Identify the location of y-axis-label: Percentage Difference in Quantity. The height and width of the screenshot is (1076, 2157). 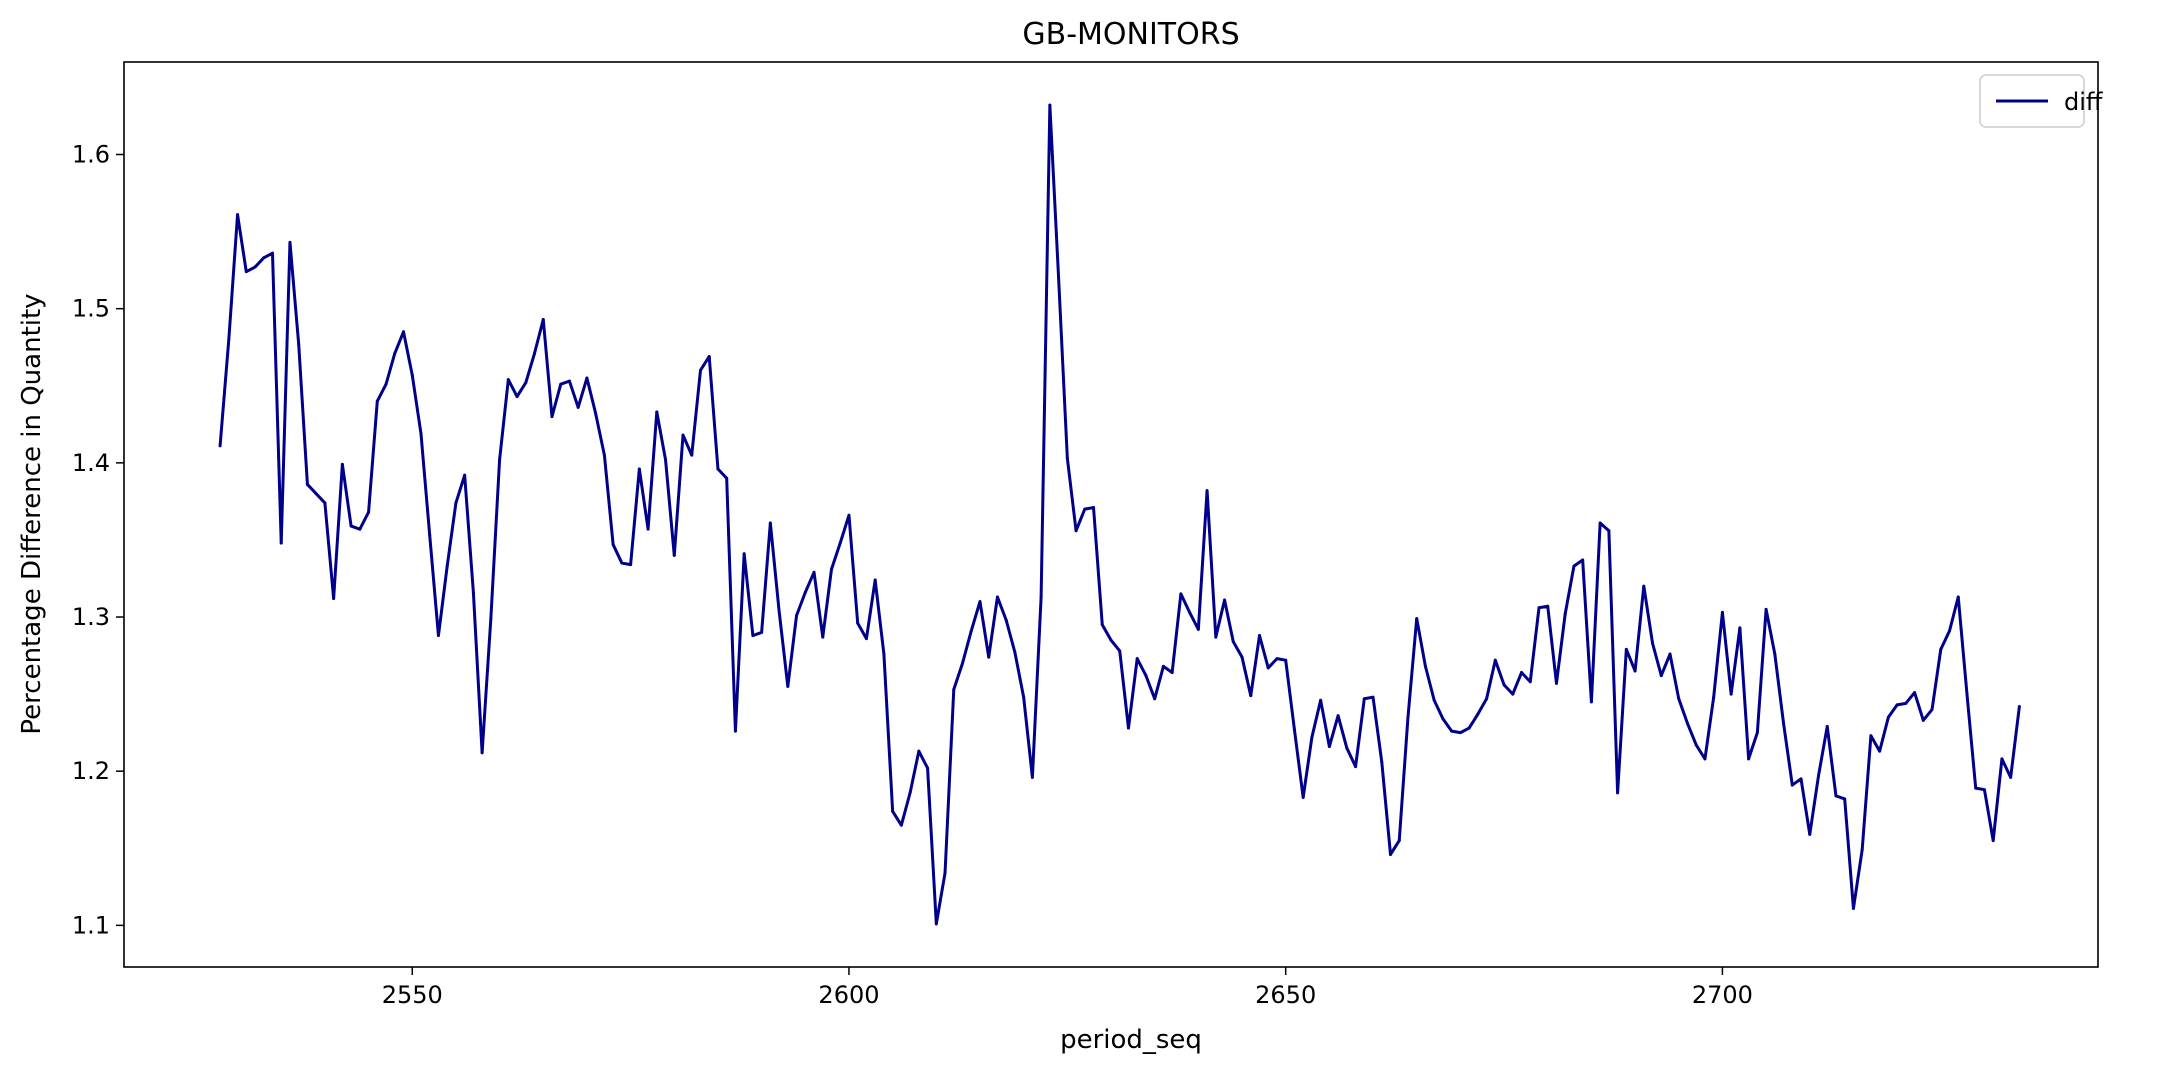
(32, 513).